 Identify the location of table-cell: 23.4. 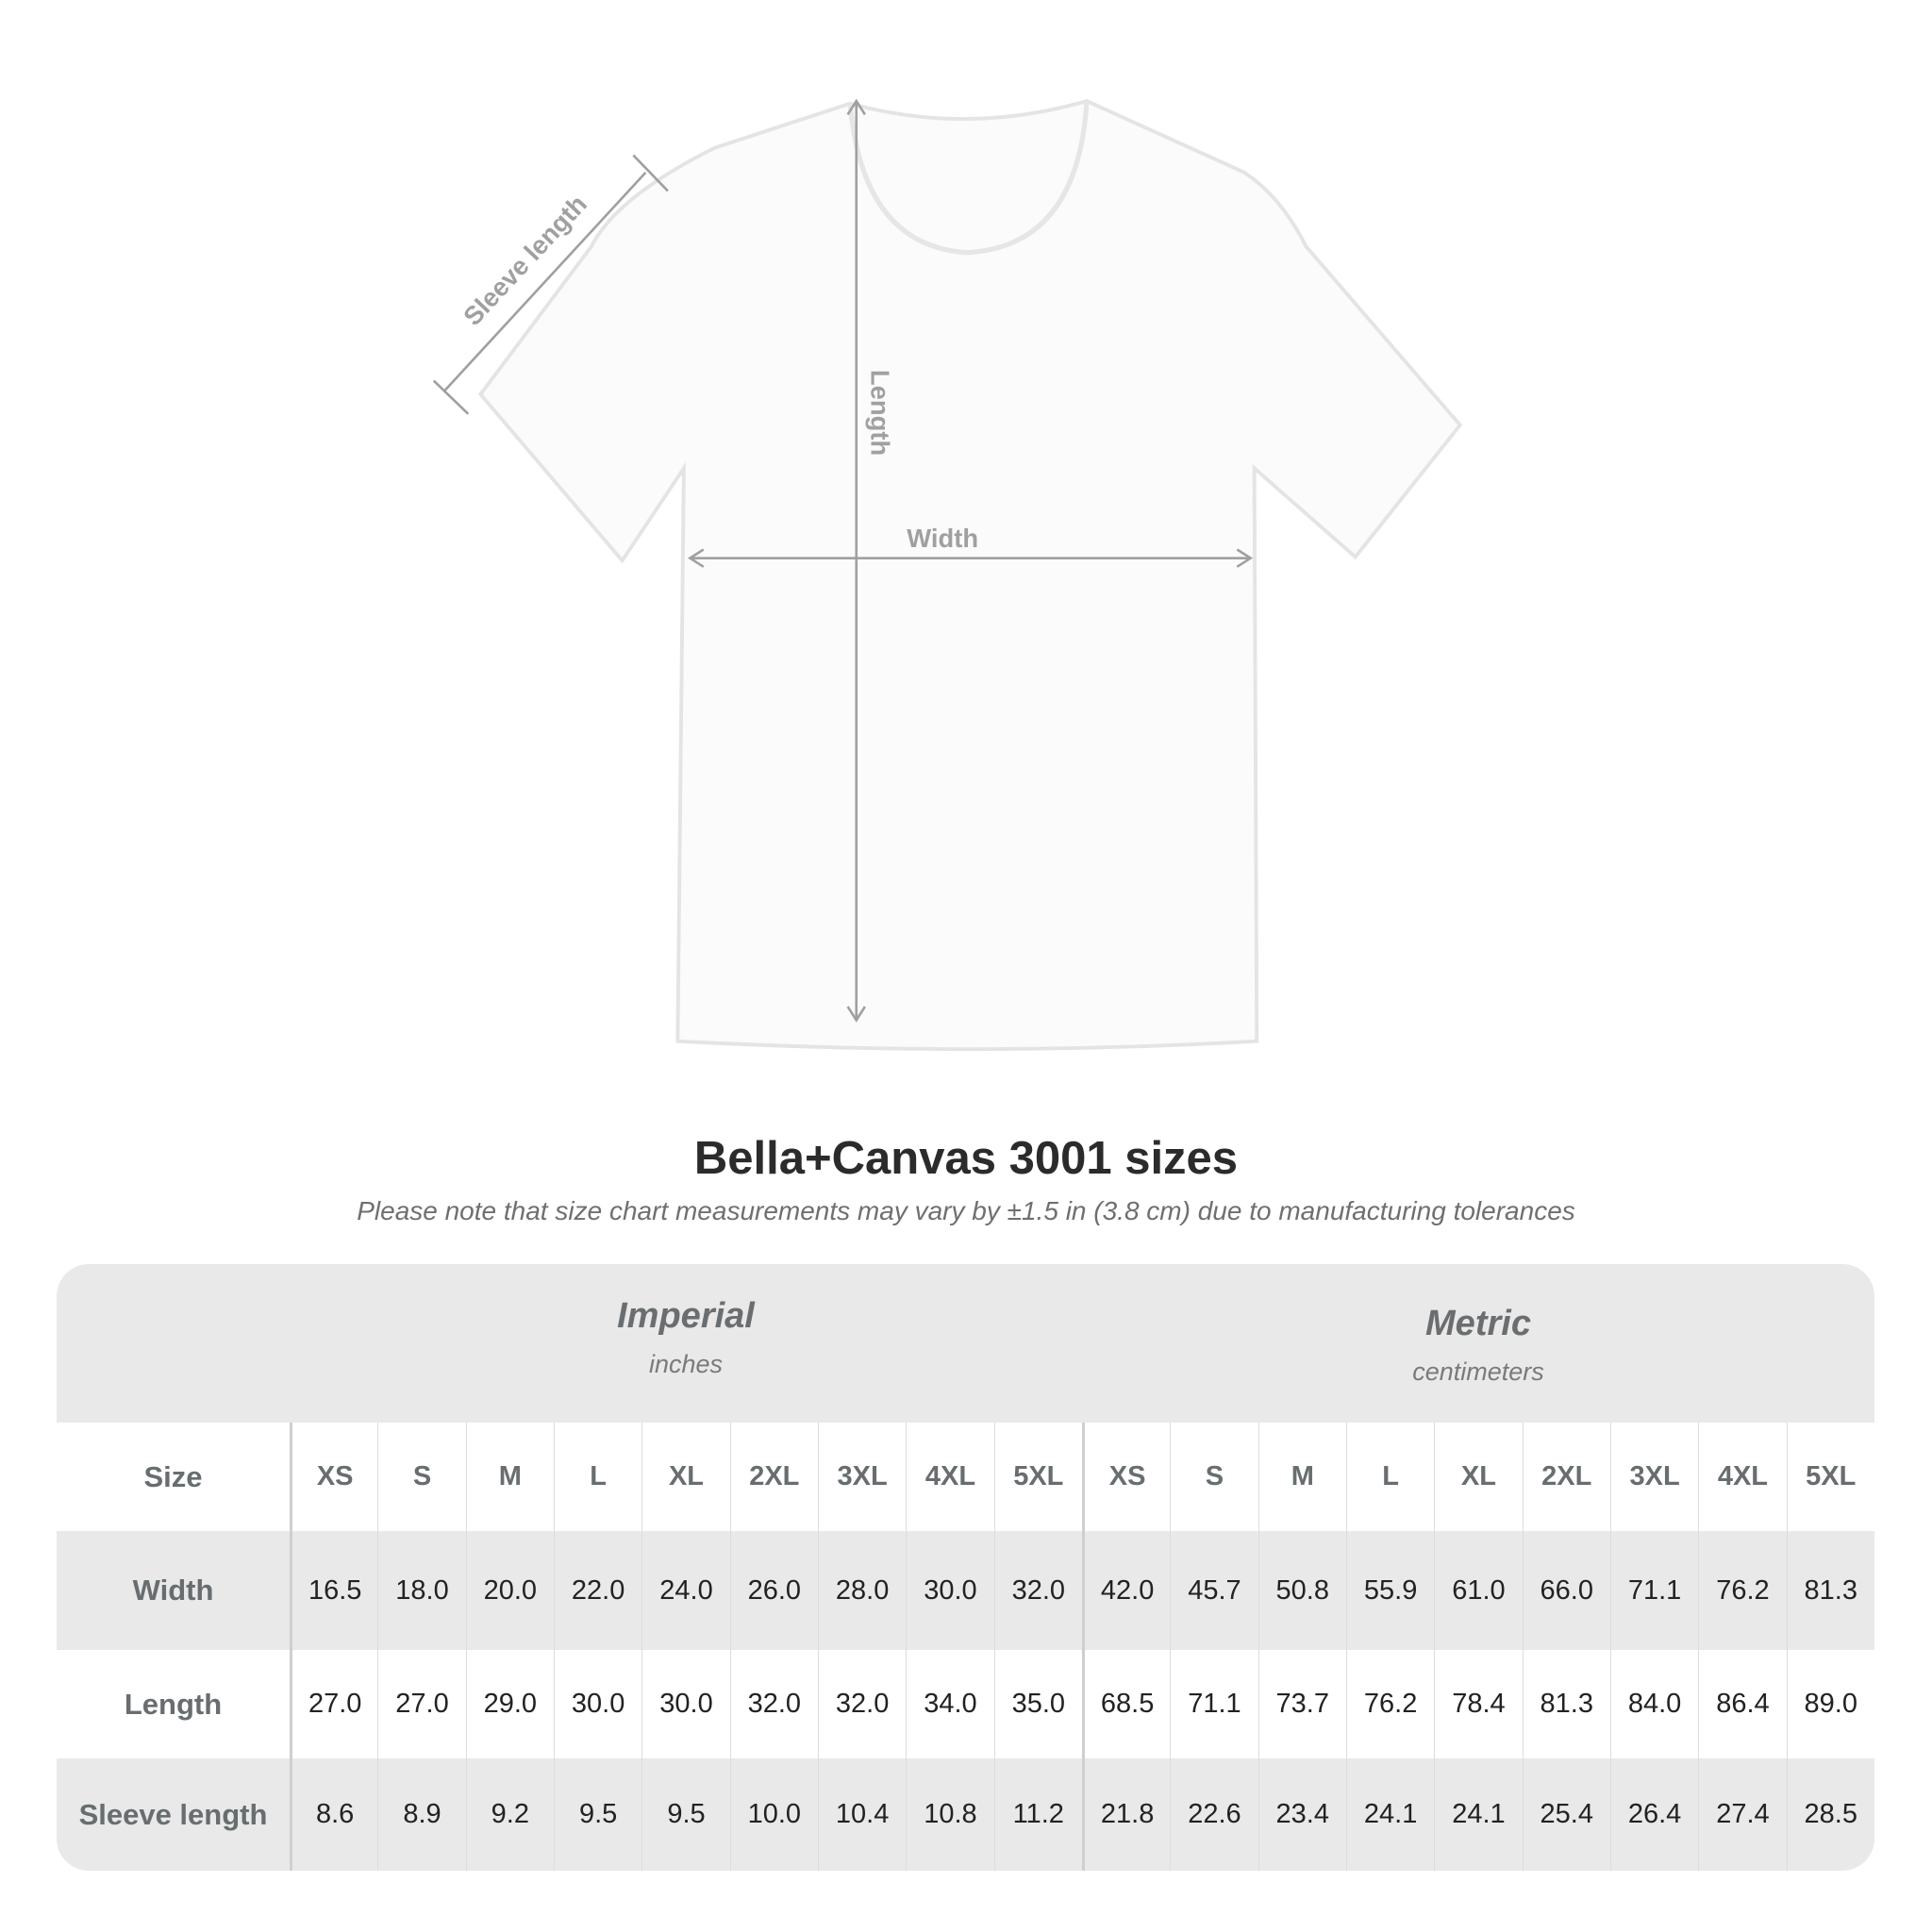
(1302, 1814).